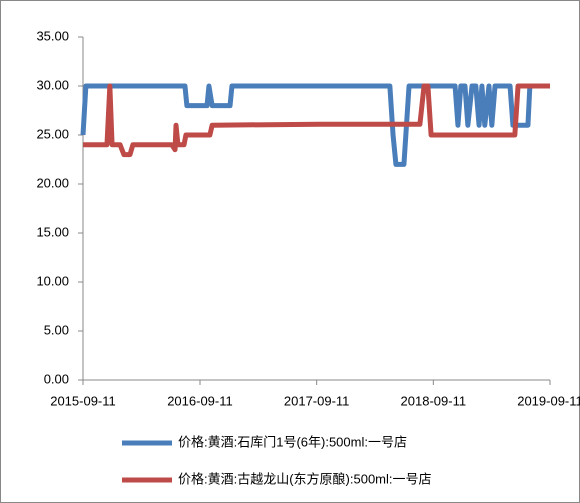 Image resolution: width=580 pixels, height=503 pixels. I want to click on y-tick-label: 20.00, so click(52, 182).